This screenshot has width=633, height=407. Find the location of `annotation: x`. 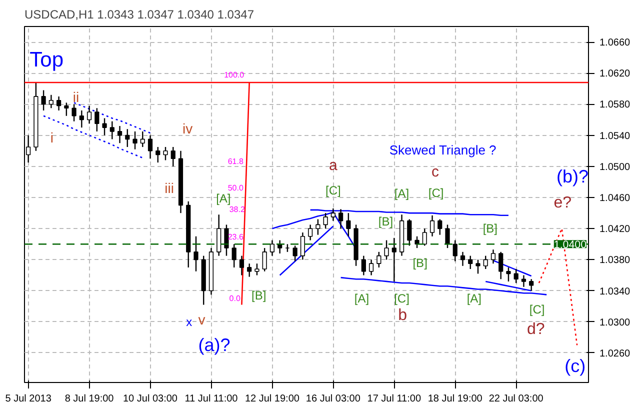

annotation: x is located at coordinates (189, 321).